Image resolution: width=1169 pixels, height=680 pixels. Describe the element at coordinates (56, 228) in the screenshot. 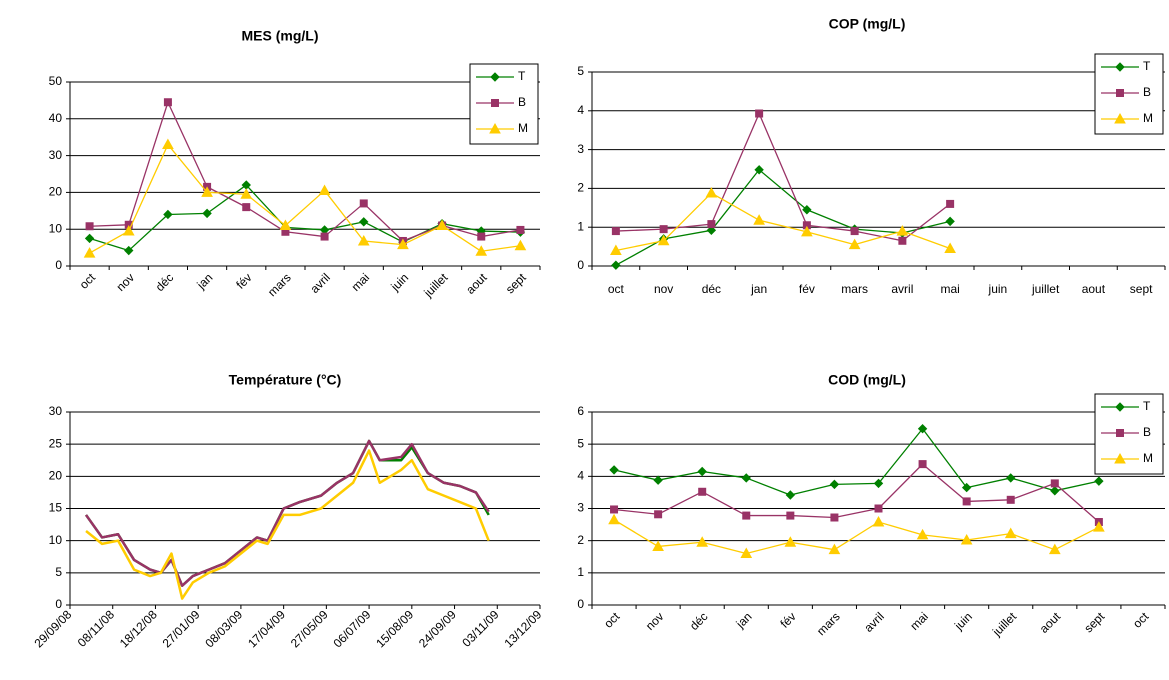

I see `y-tick-label: 10` at that location.